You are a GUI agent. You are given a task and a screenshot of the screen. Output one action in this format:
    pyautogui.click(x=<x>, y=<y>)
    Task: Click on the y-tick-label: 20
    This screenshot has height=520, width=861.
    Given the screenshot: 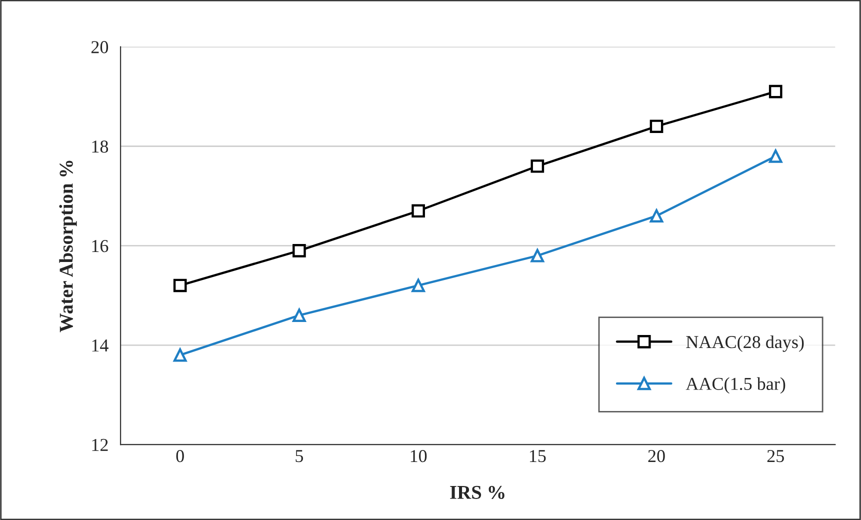 What is the action you would take?
    pyautogui.click(x=99, y=47)
    